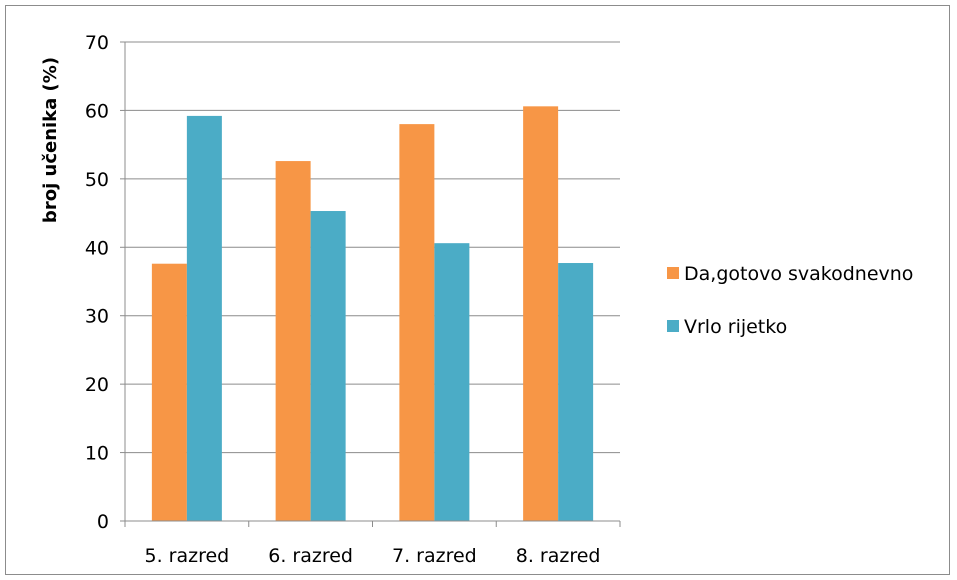 The width and height of the screenshot is (957, 580). Describe the element at coordinates (97, 248) in the screenshot. I see `y-tick-label-40: 40` at that location.